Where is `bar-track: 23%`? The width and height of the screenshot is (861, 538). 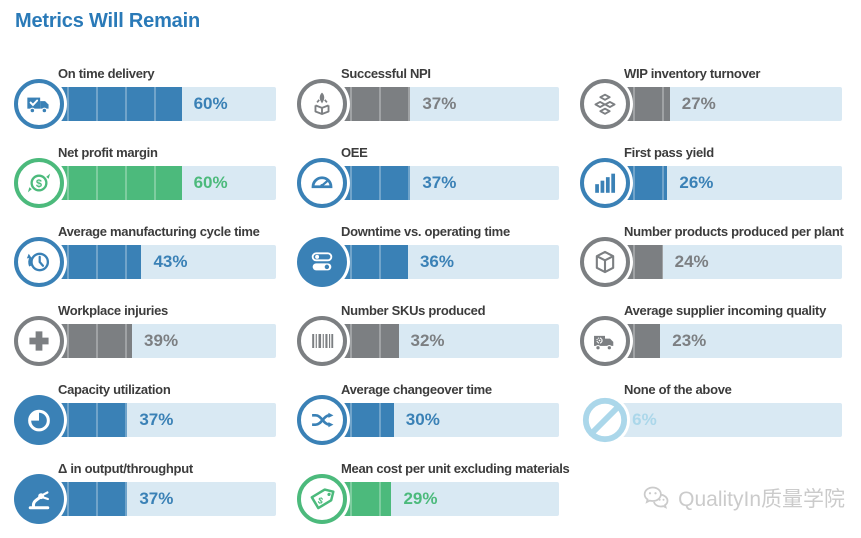
bar-track: 23% is located at coordinates (724, 341).